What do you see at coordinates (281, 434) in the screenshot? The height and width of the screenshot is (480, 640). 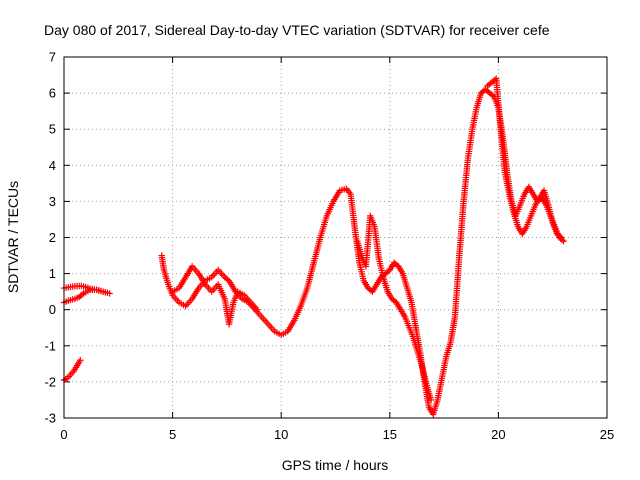 I see `x-tick-label: 10` at bounding box center [281, 434].